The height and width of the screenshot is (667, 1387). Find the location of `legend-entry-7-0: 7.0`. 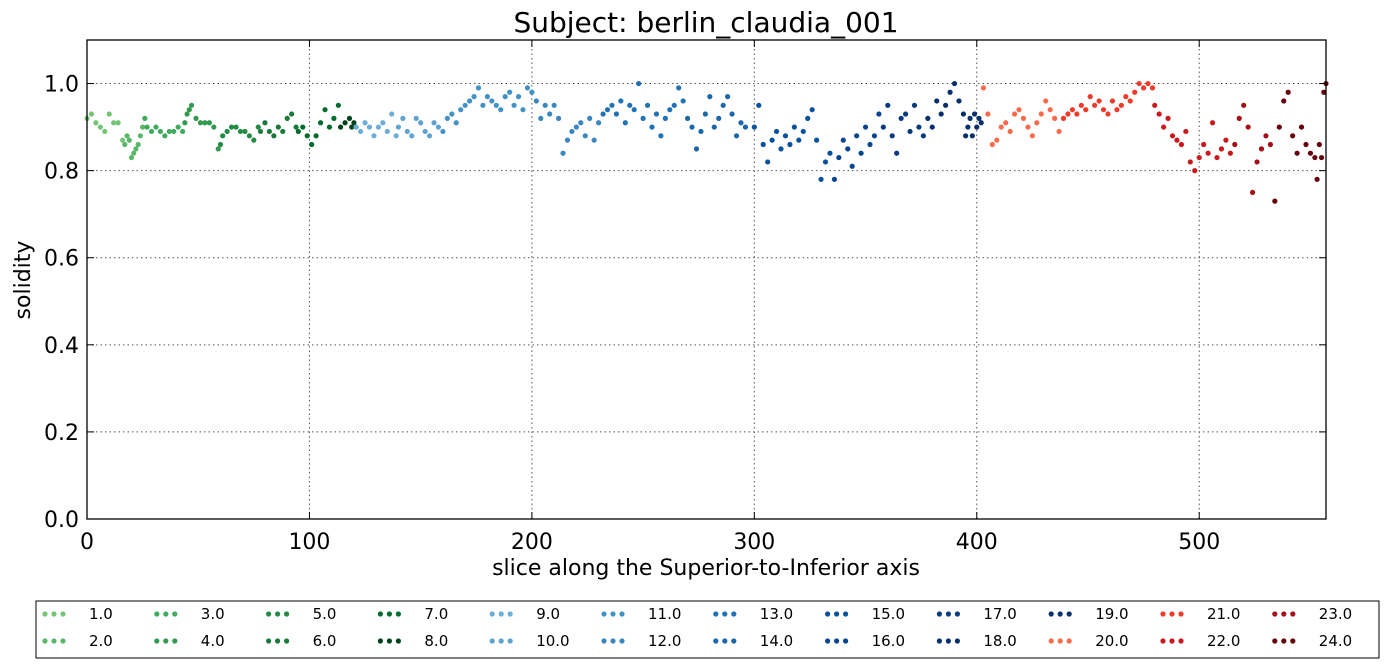

legend-entry-7-0: 7.0 is located at coordinates (412, 614).